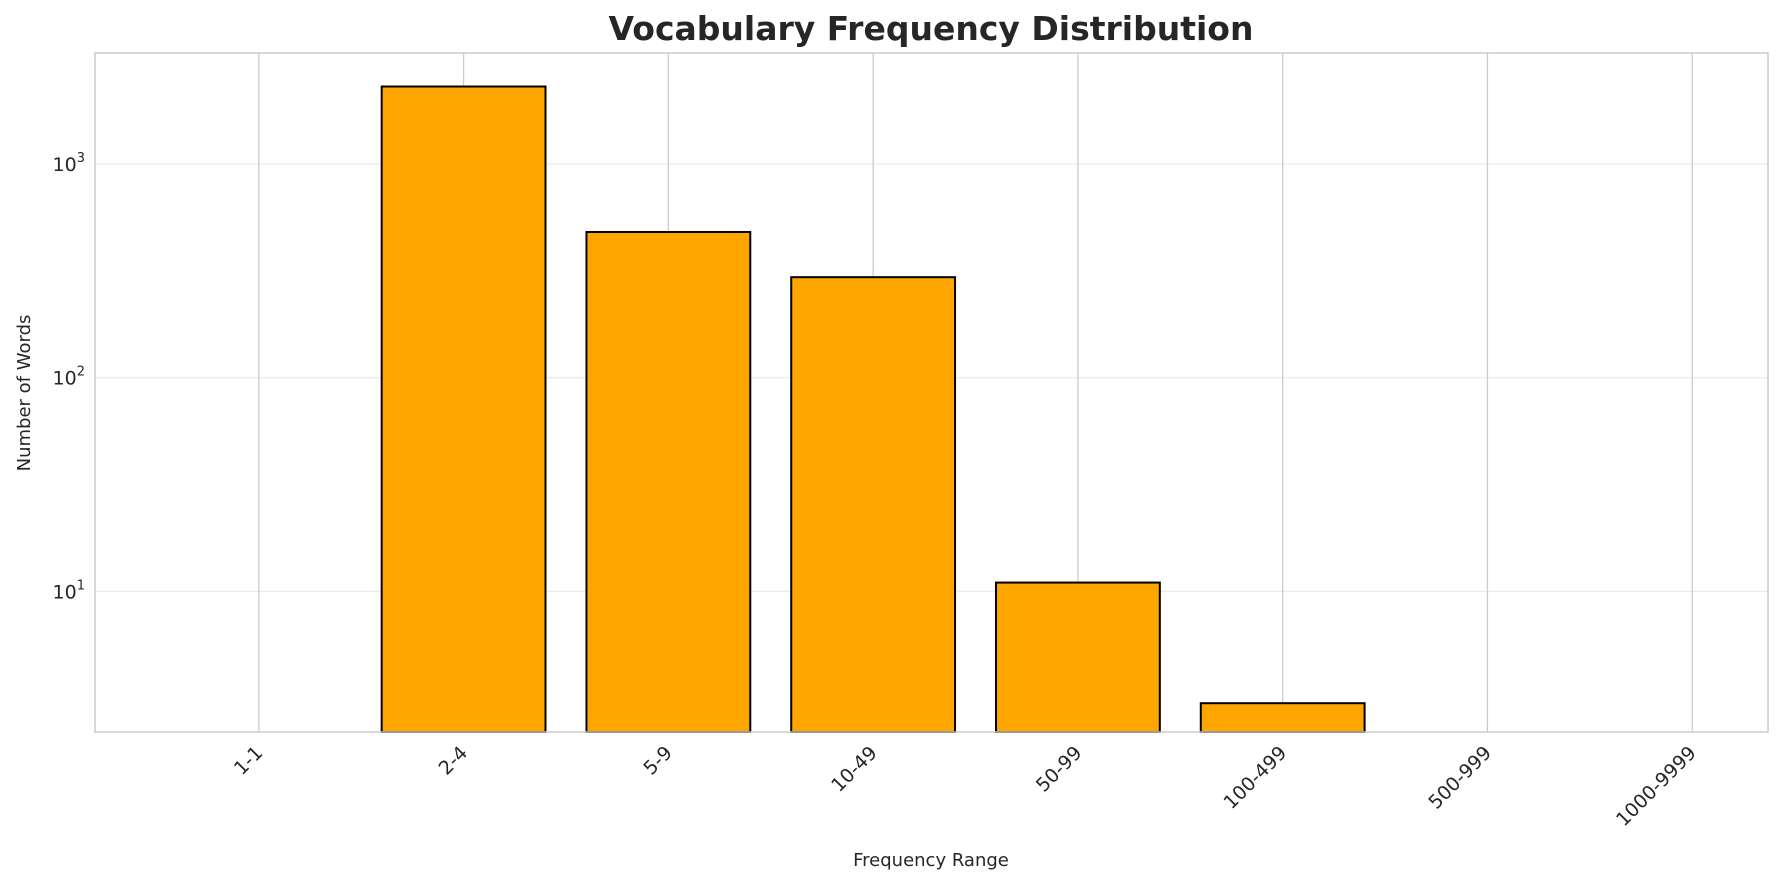 Image resolution: width=1783 pixels, height=885 pixels. Describe the element at coordinates (81, 158) in the screenshot. I see `y-tick-exponent: 3` at that location.